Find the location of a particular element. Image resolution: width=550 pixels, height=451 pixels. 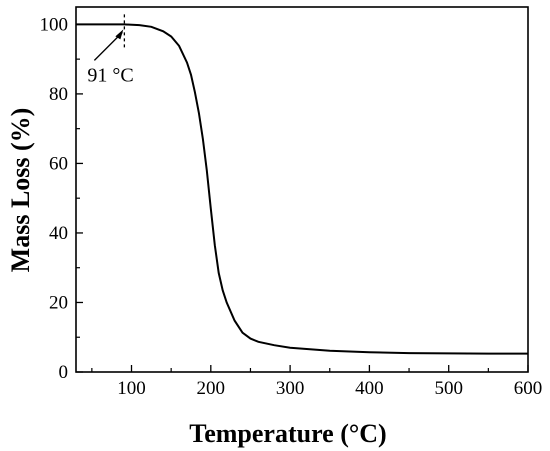

x-tick-label: 100 is located at coordinates (131, 388).